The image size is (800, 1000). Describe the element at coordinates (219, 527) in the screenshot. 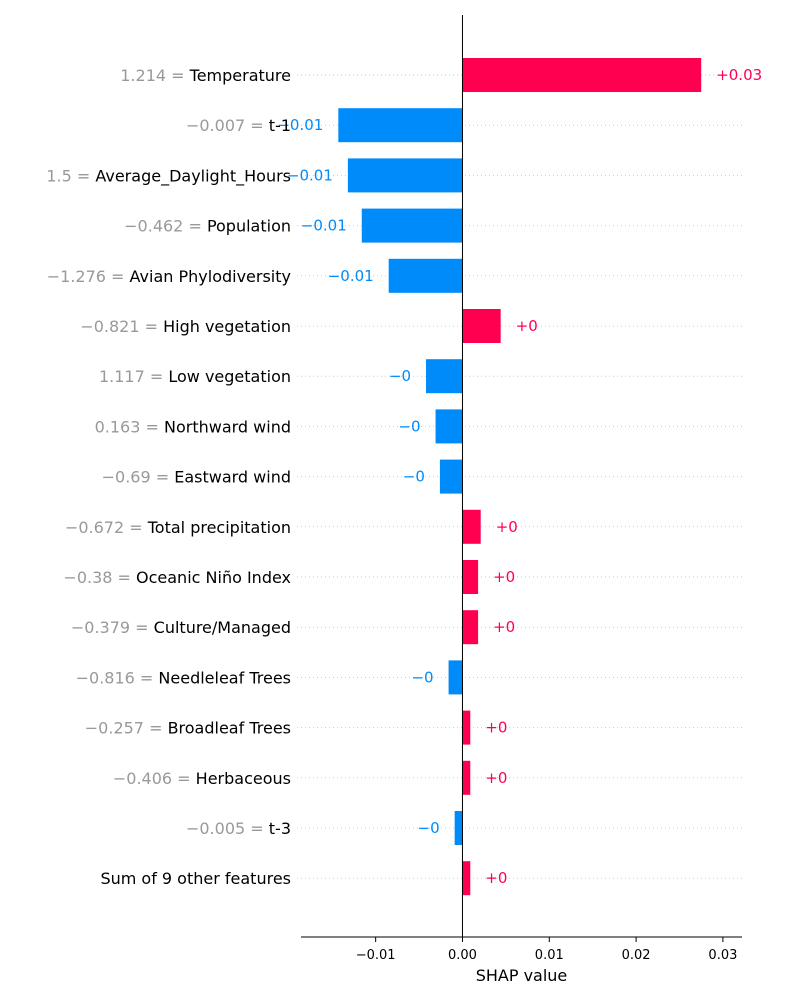

I see `feature-name: Total precipitation` at that location.